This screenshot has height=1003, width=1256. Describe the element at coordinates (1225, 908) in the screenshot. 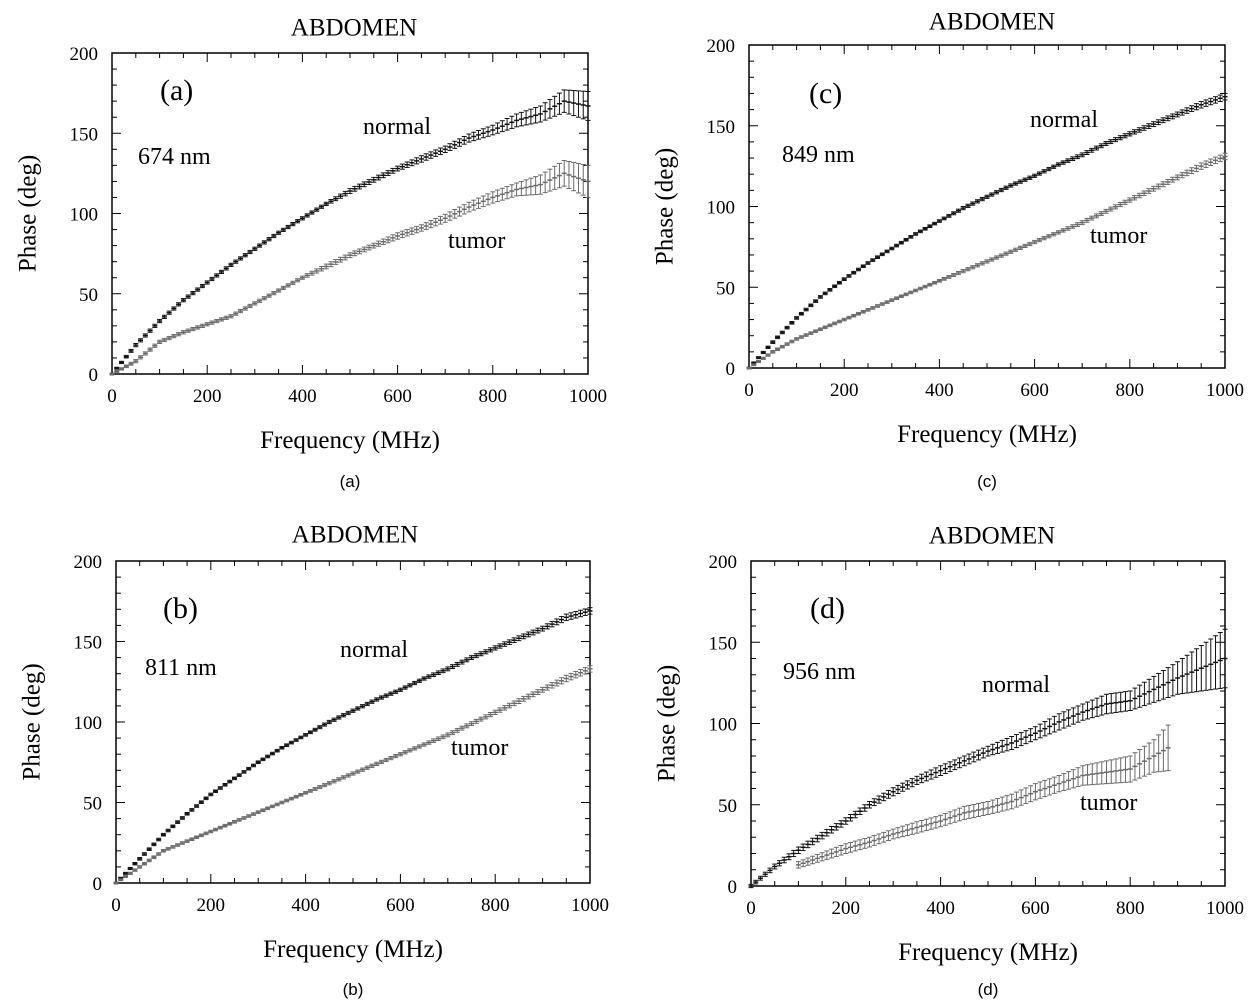

I see `x-tick-label: 1000` at that location.